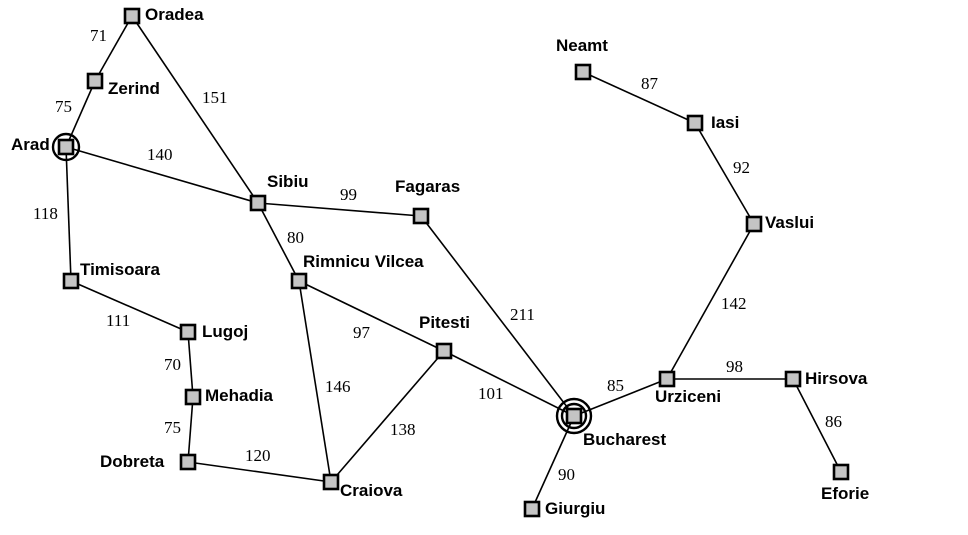 The height and width of the screenshot is (535, 968). Describe the element at coordinates (845, 493) in the screenshot. I see `city-label-eforie: Eforie` at that location.